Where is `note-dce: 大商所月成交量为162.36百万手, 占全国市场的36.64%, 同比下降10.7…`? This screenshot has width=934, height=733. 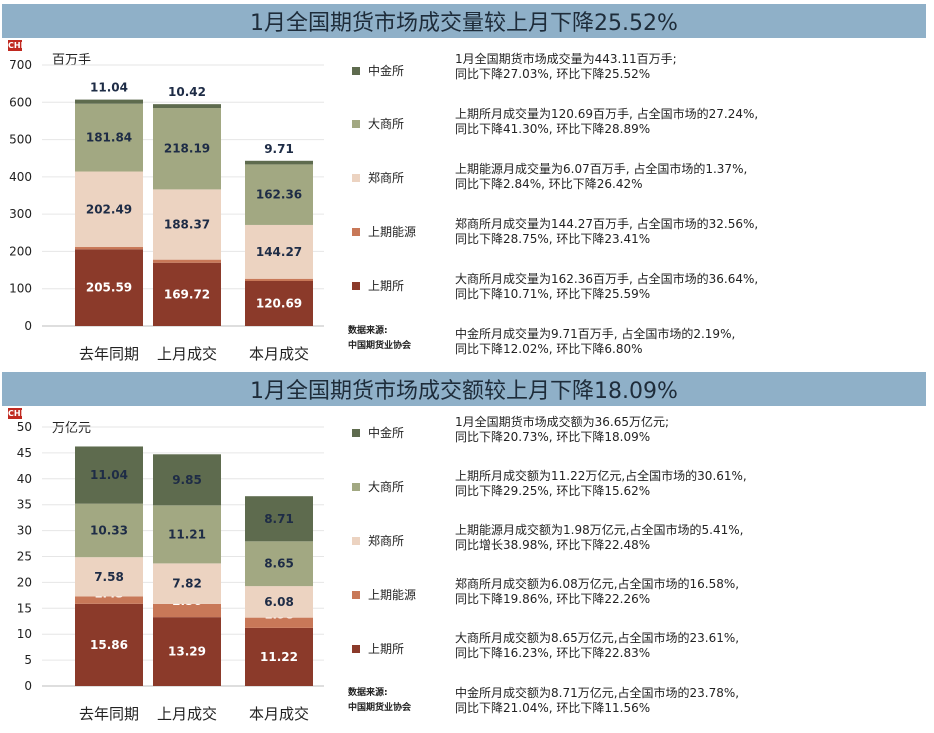 note-dce: 大商所月成交量为162.36百万手, 占全国市场的36.64%, 同比下降10.7… is located at coordinates (606, 287).